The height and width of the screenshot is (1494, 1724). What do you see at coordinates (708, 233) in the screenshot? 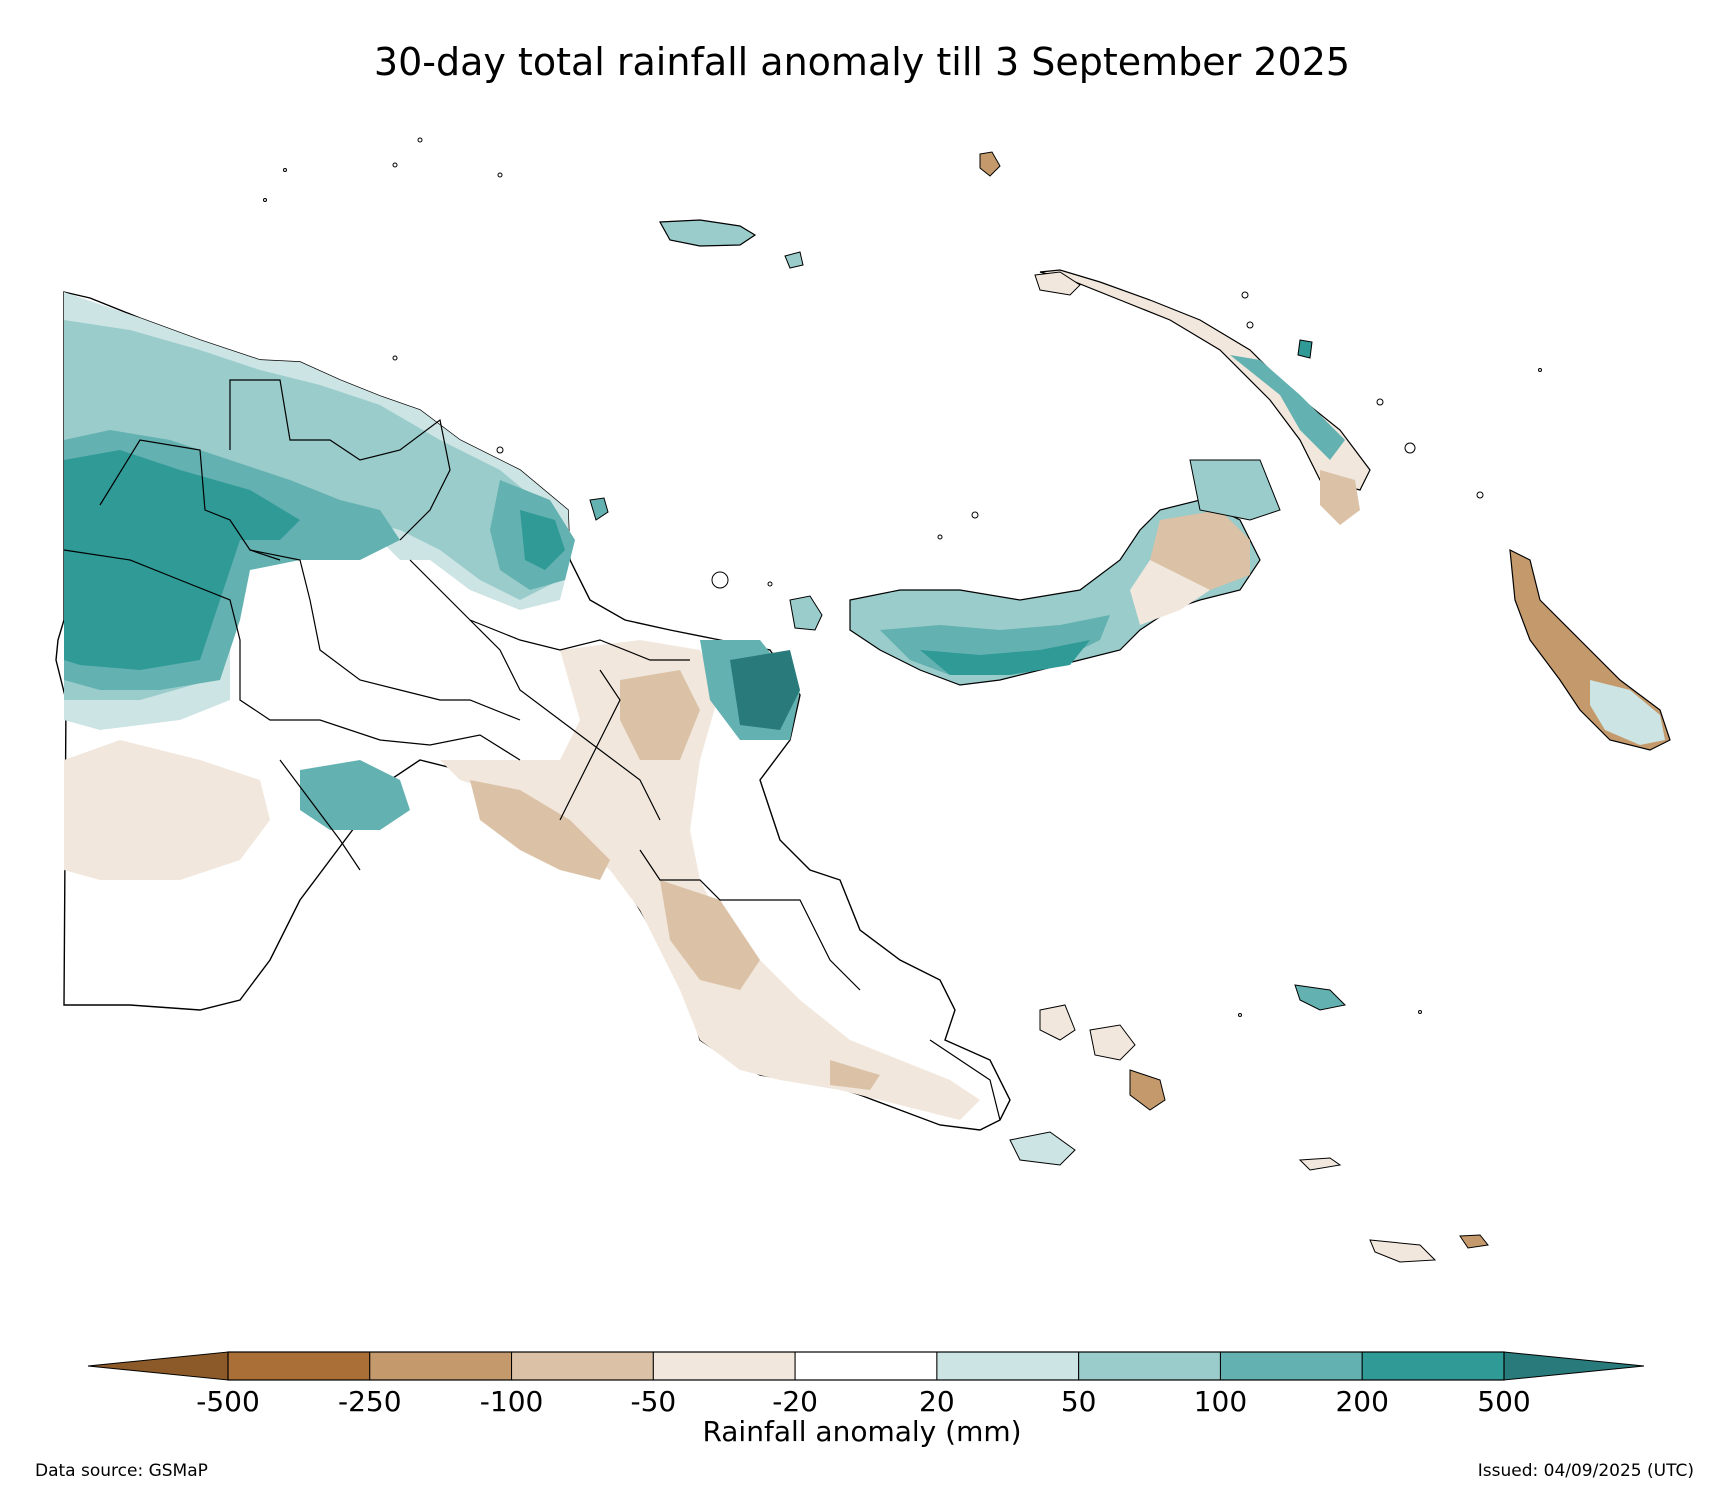
I see `manus-island` at bounding box center [708, 233].